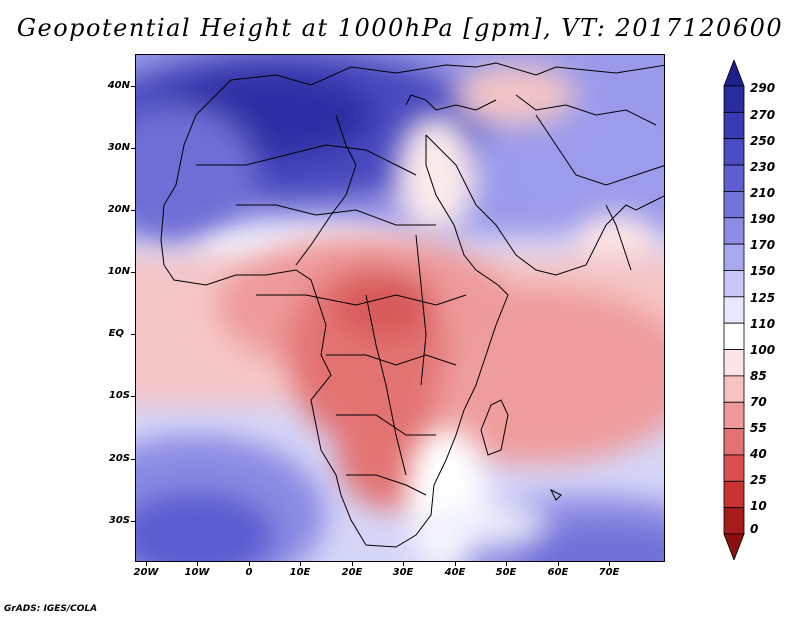 The height and width of the screenshot is (618, 800). I want to click on color-bar, so click(734, 310).